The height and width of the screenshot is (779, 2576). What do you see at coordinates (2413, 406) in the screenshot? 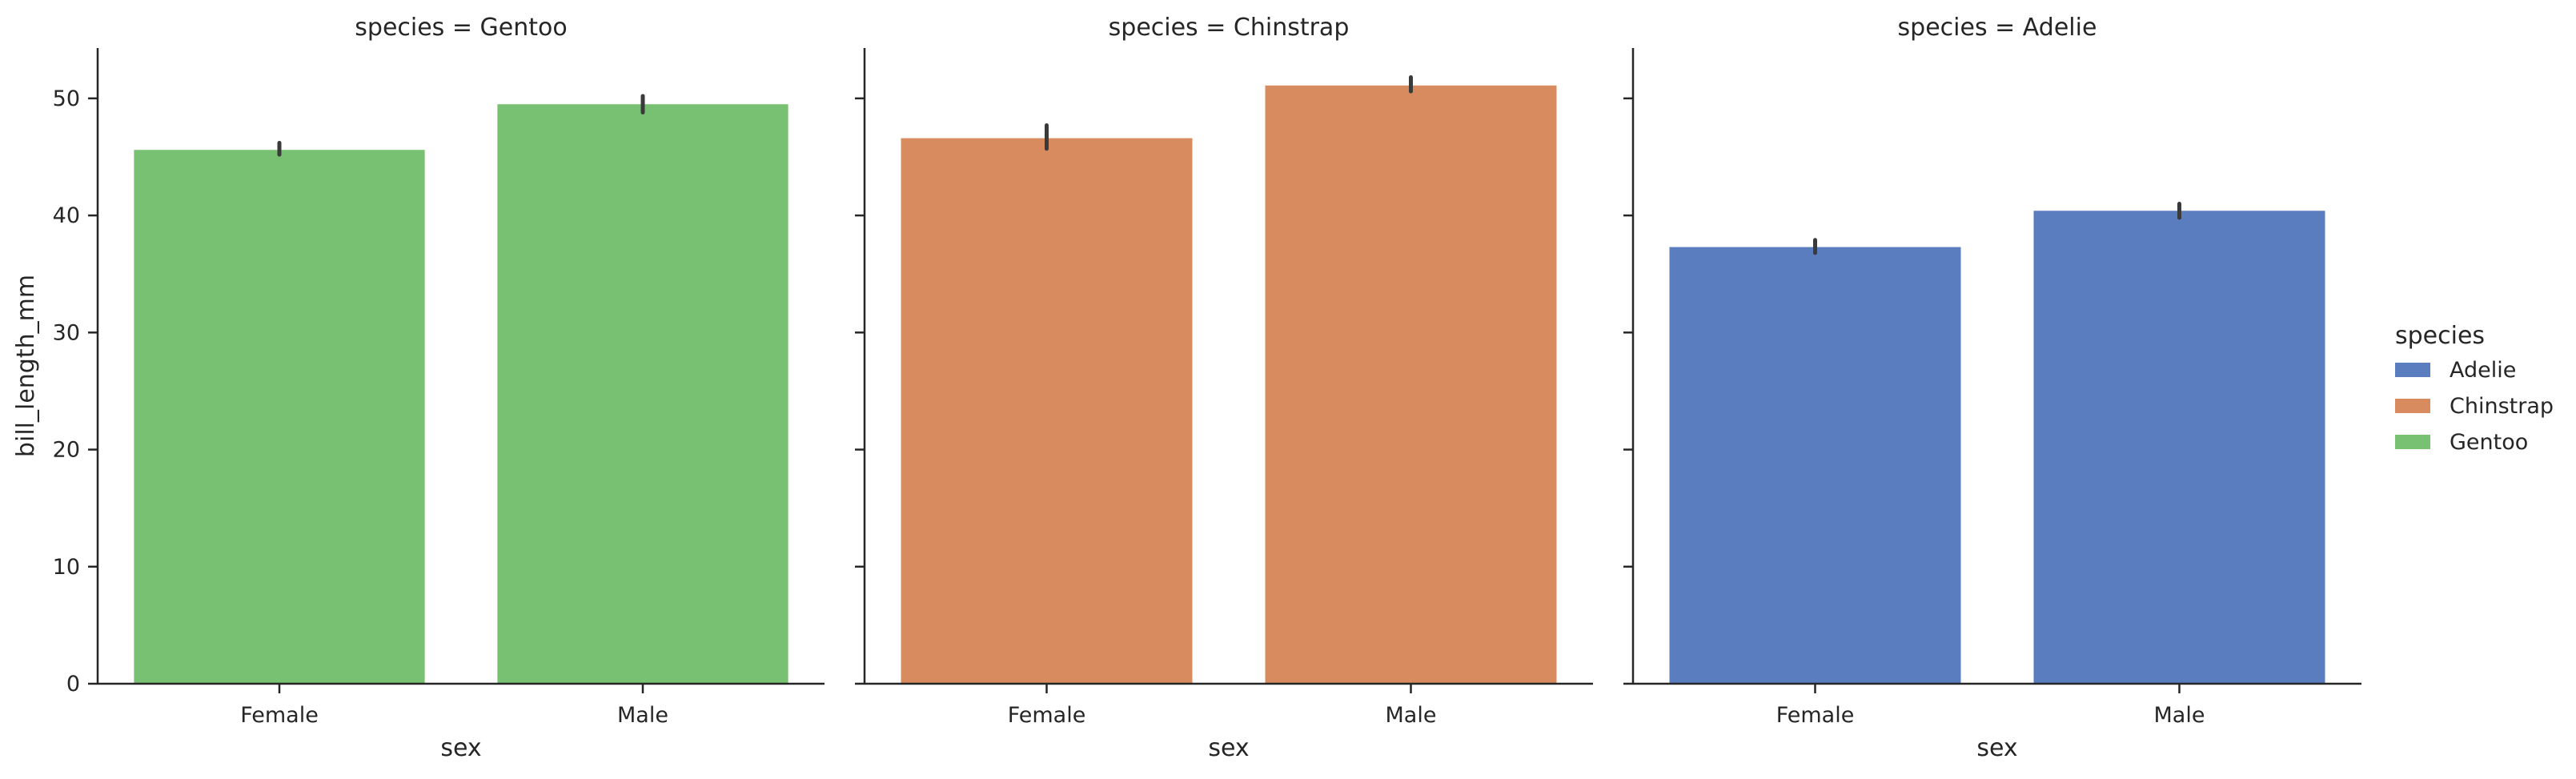
I see `legend-swatch-chinstrap` at bounding box center [2413, 406].